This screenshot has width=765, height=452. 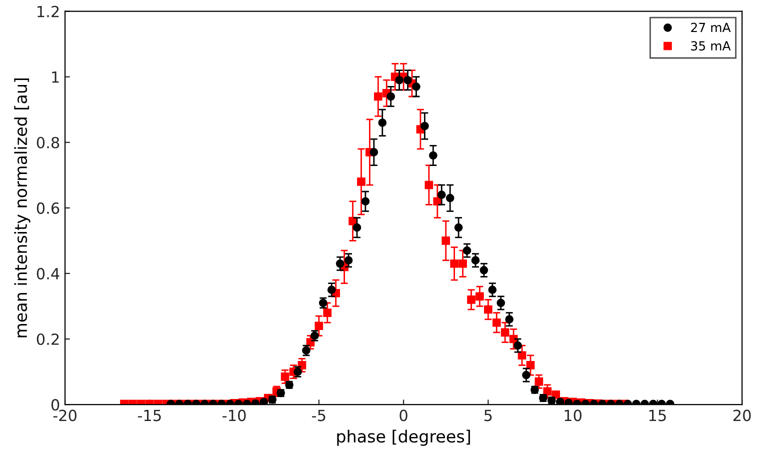 I want to click on y-tick-label: 0.2, so click(x=47, y=339).